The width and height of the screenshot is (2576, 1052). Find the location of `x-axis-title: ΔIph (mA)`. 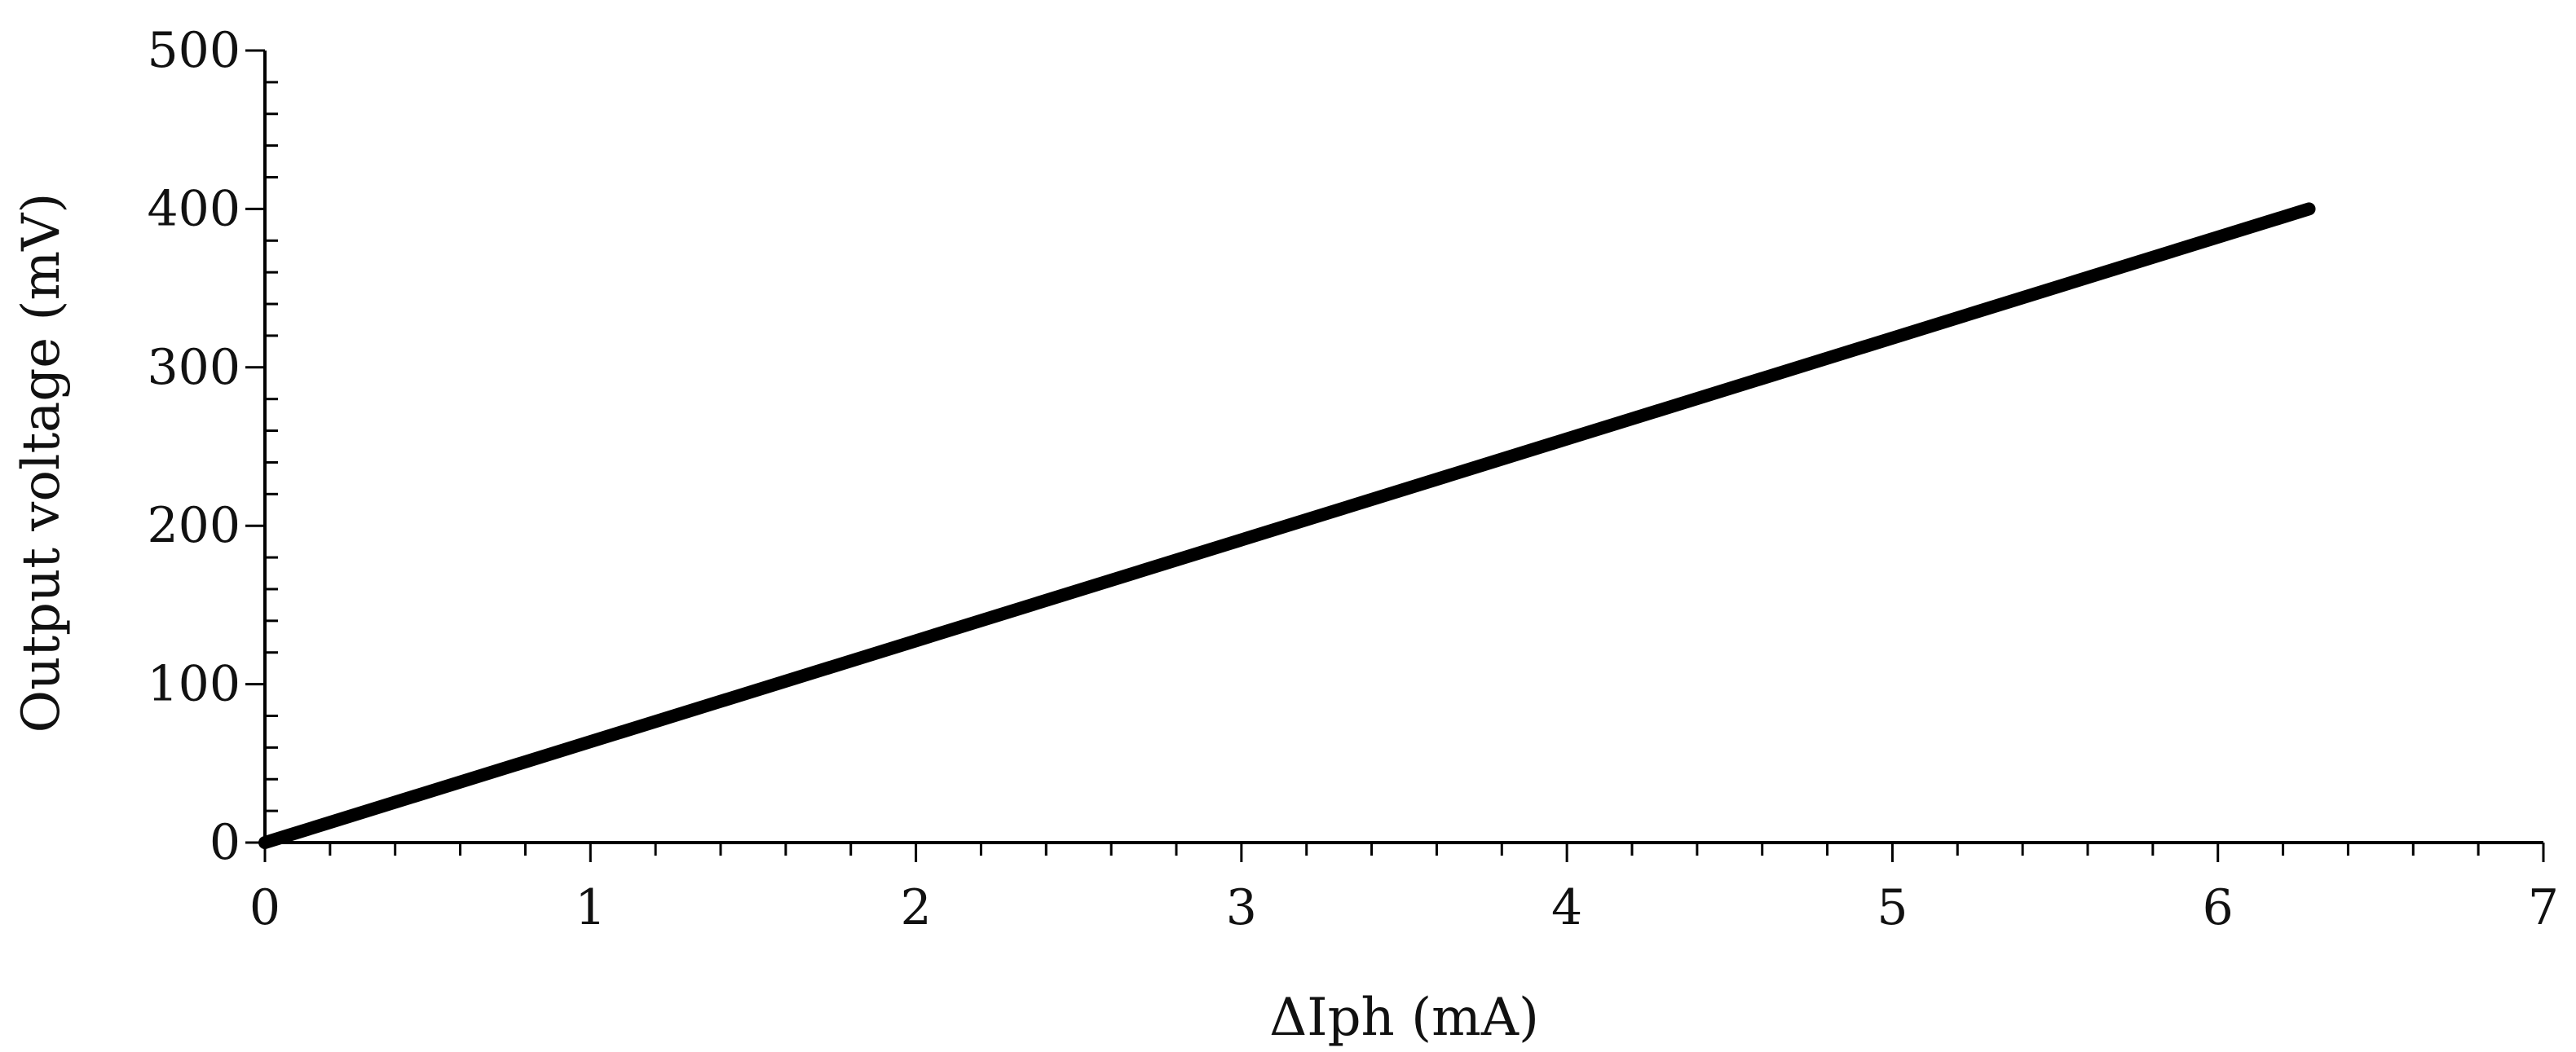

x-axis-title: ΔIph (mA) is located at coordinates (1404, 1018).